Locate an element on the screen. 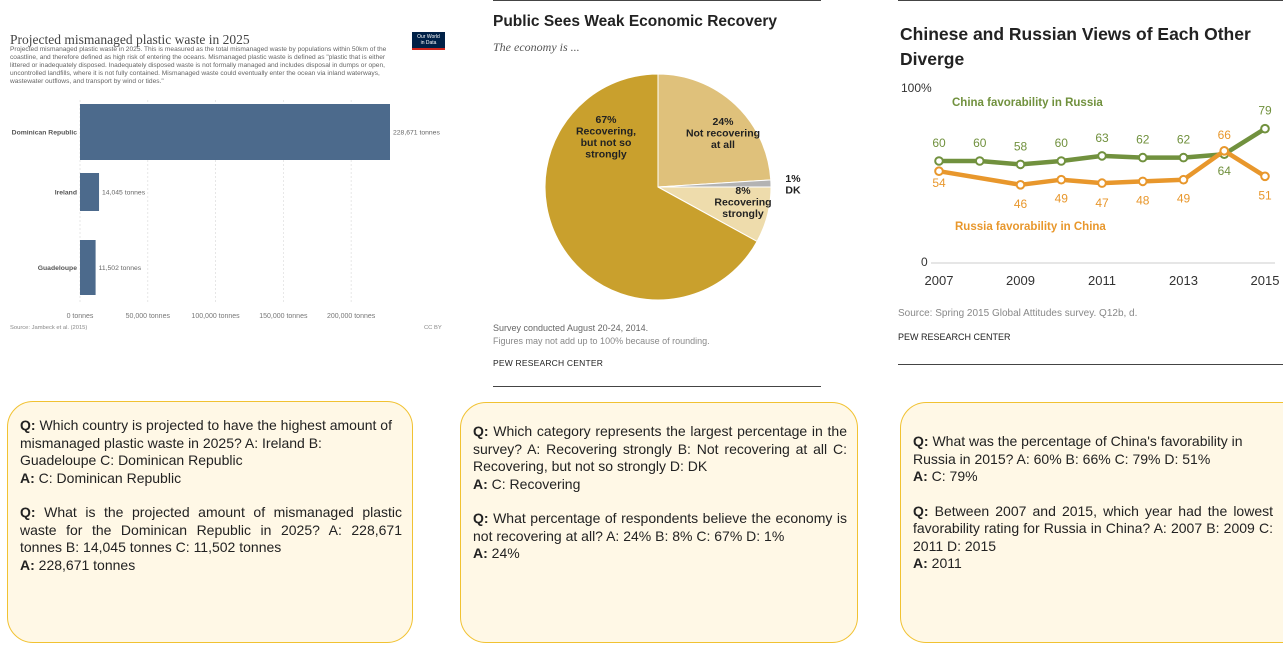  slice-label-line: 8% is located at coordinates (743, 191).